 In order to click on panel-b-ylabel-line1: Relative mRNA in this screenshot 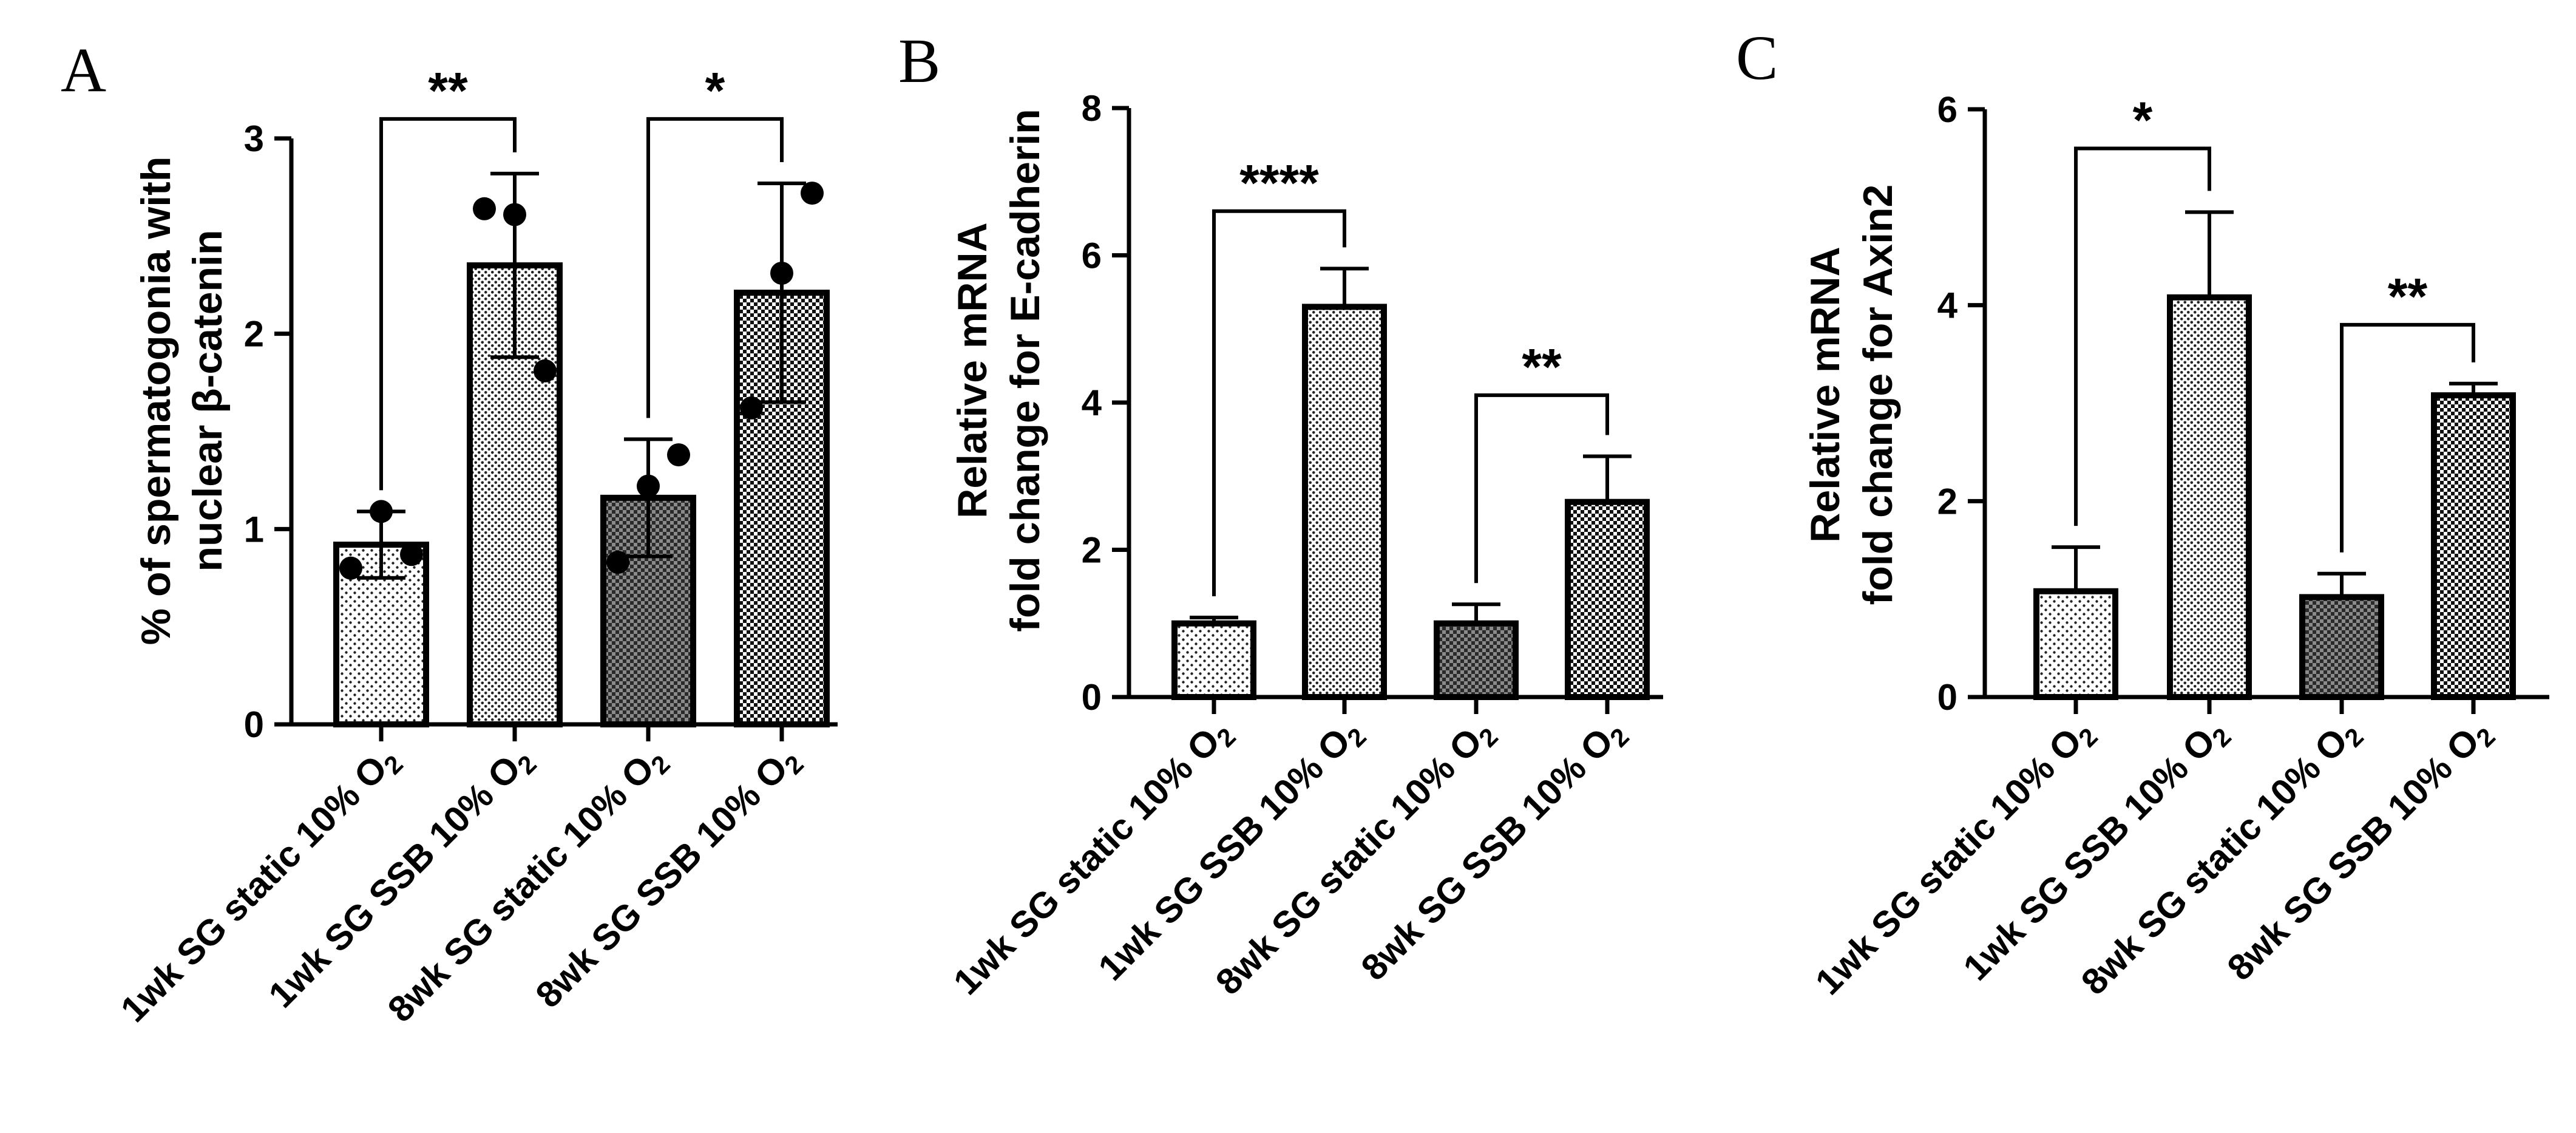, I will do `click(972, 370)`.